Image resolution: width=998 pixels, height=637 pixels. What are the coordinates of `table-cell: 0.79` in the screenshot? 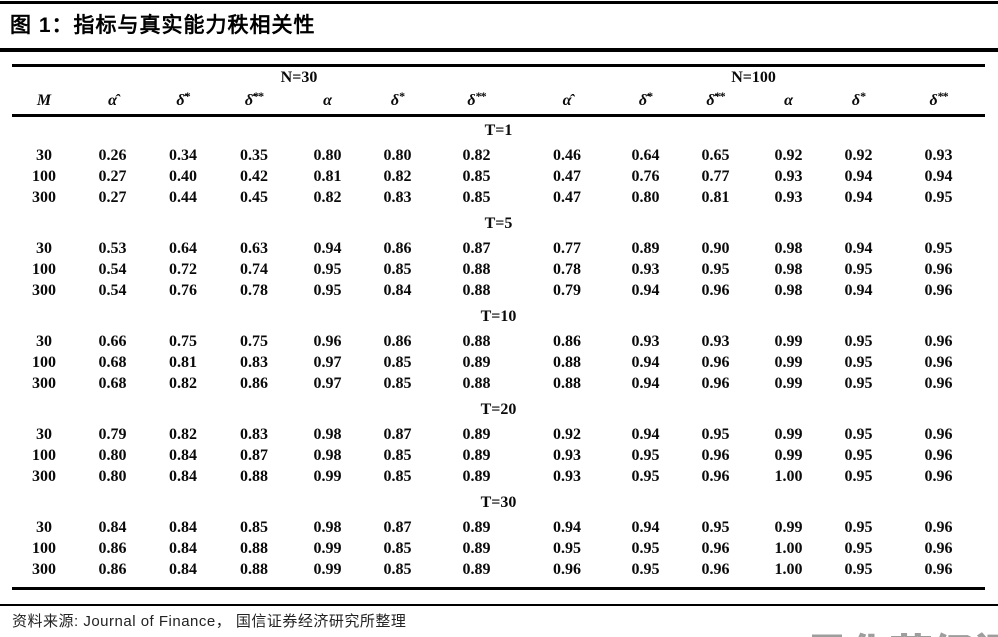 It's located at (112, 434).